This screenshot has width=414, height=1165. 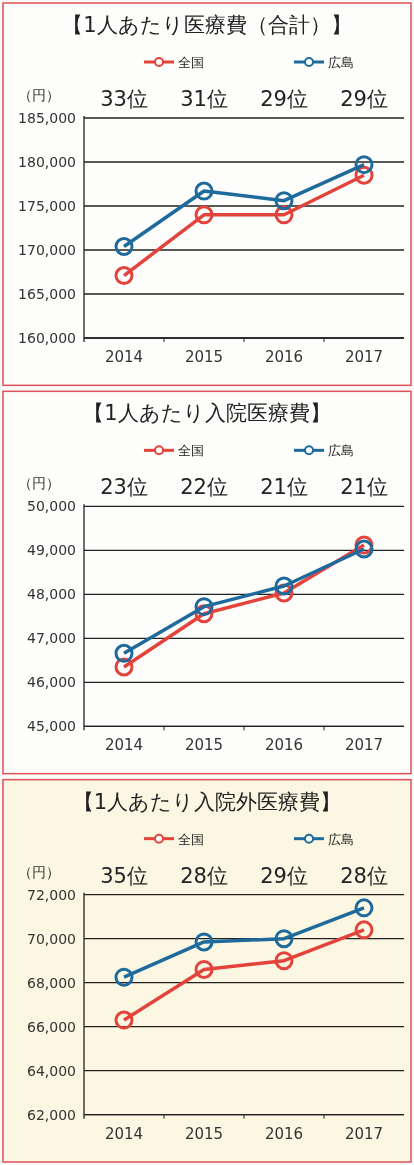 I want to click on y-tick-label: 66,000, so click(x=51, y=1026).